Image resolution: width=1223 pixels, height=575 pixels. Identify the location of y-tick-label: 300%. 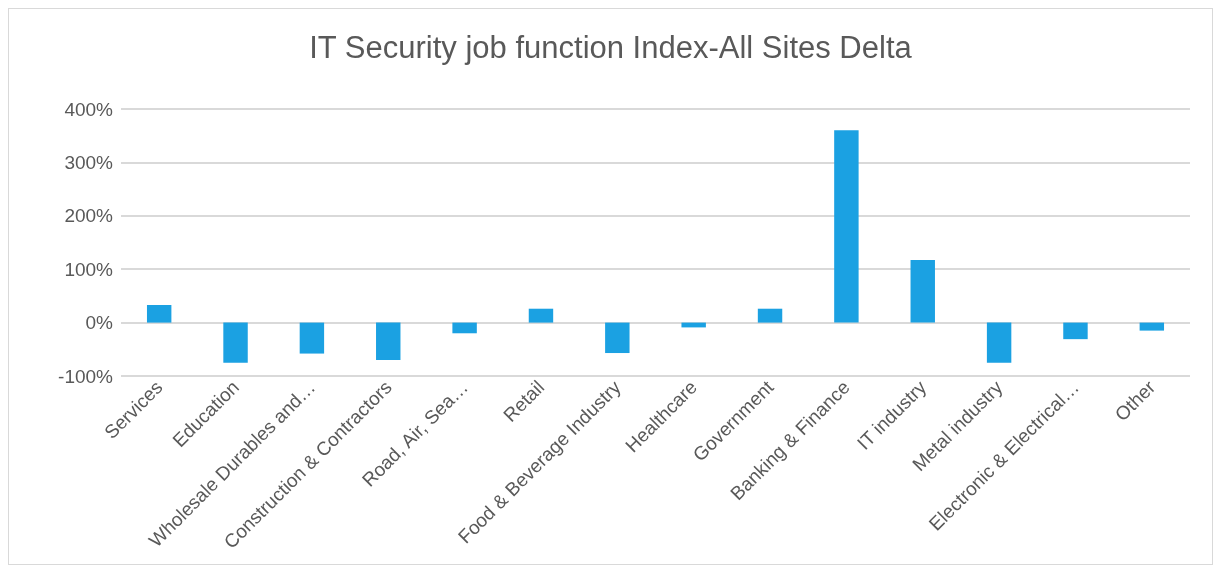
(89, 162).